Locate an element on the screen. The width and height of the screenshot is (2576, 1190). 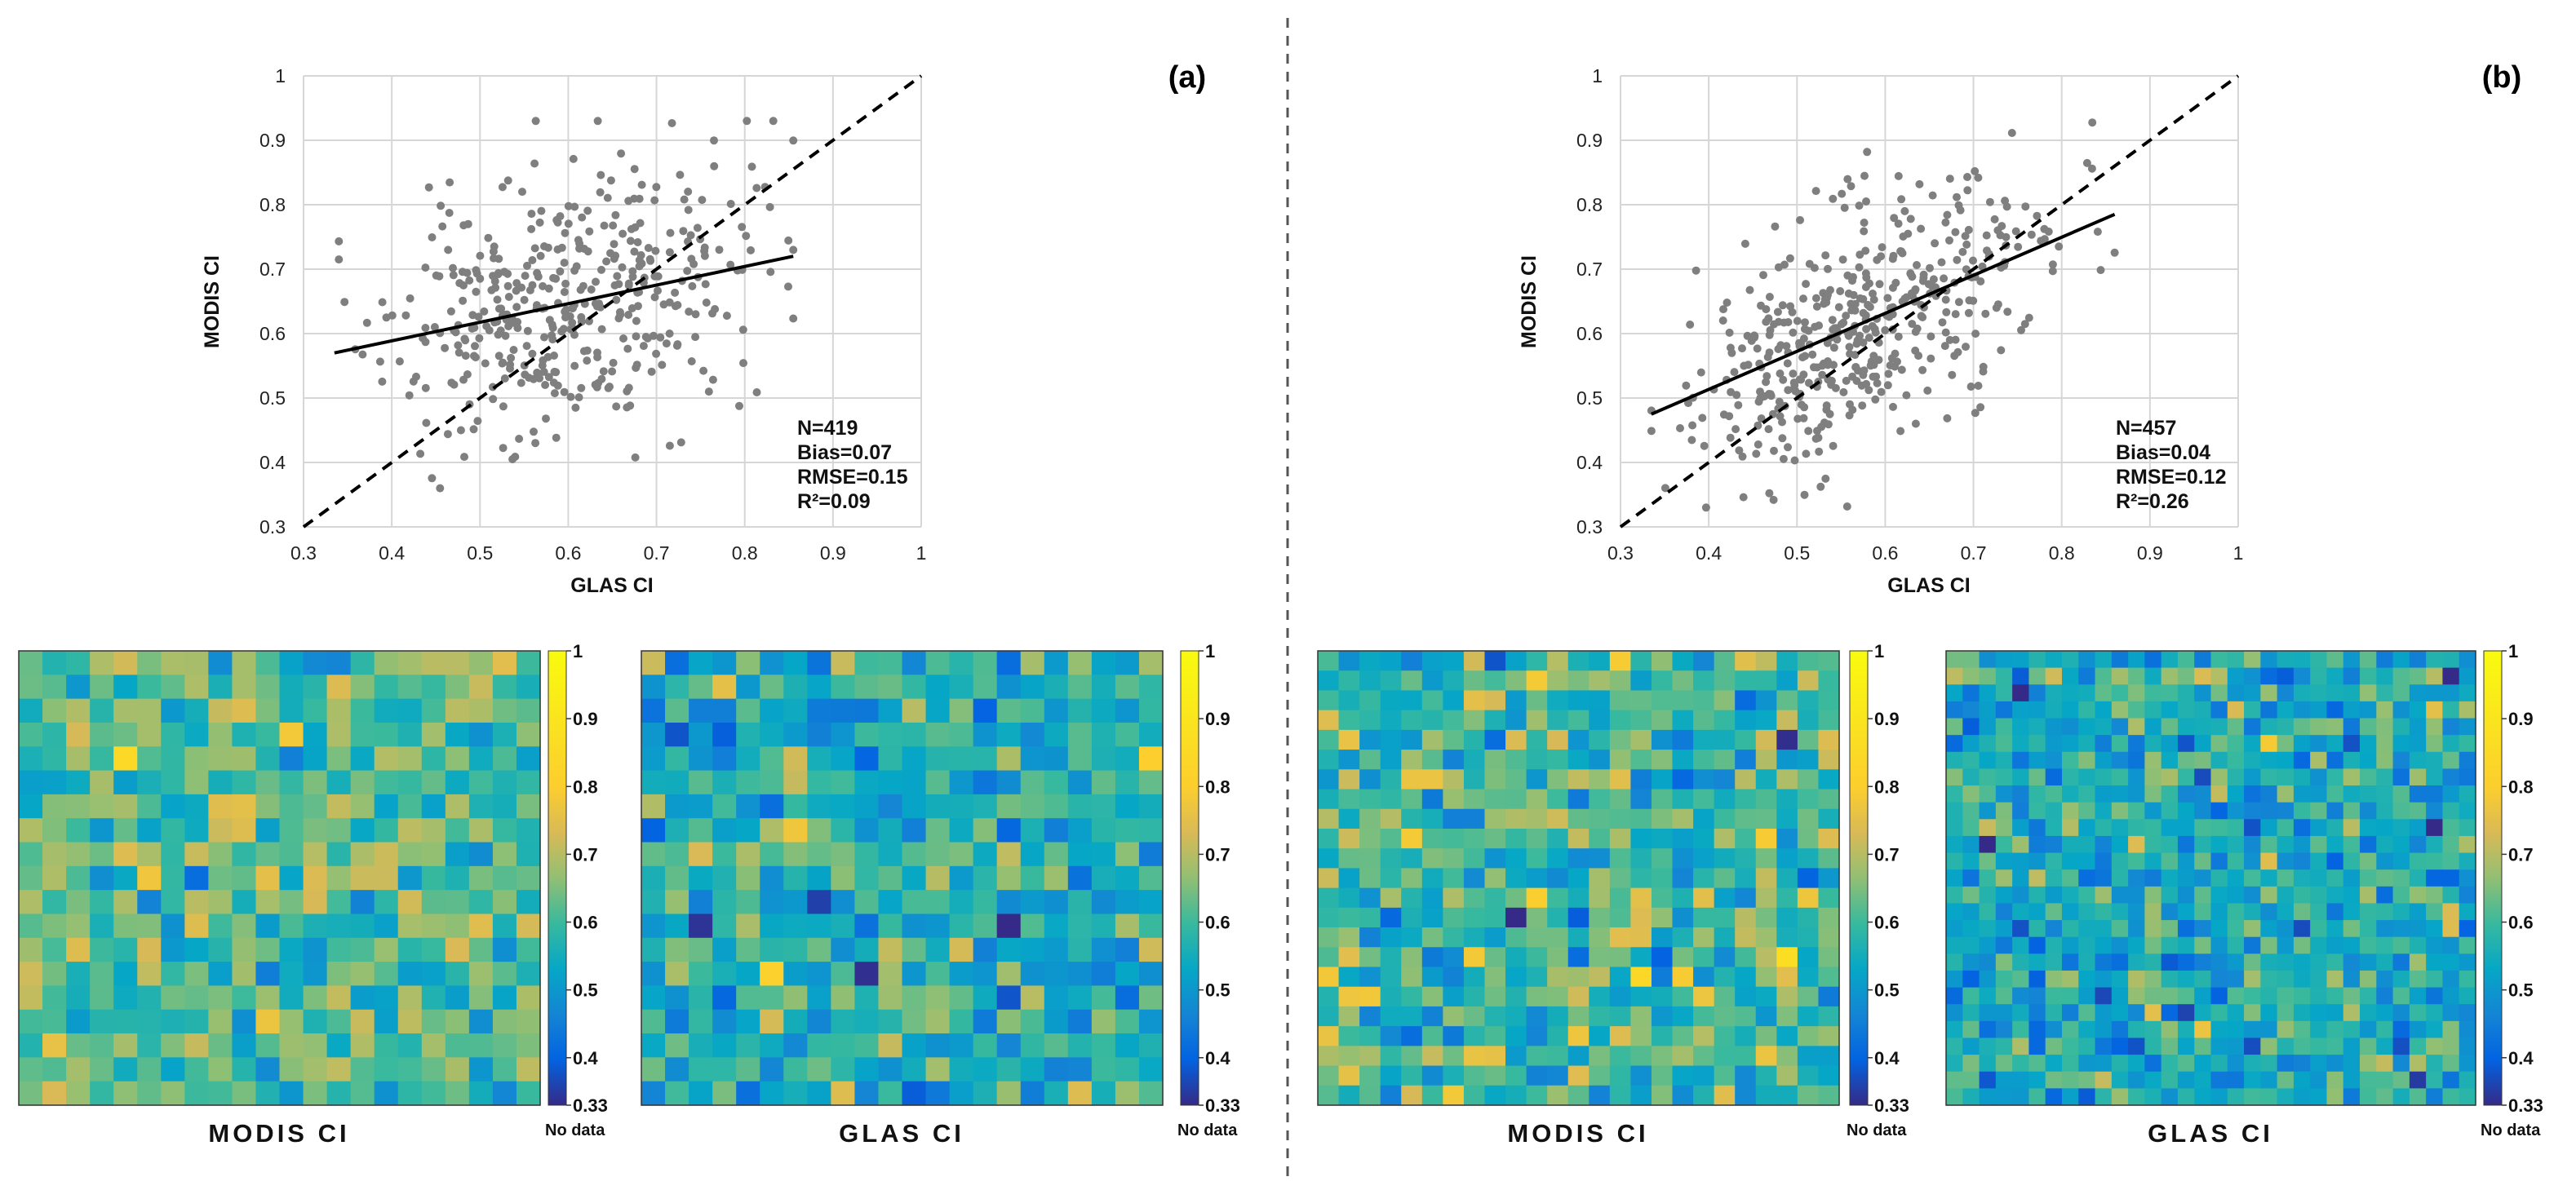
colorbar is located at coordinates (1859, 878).